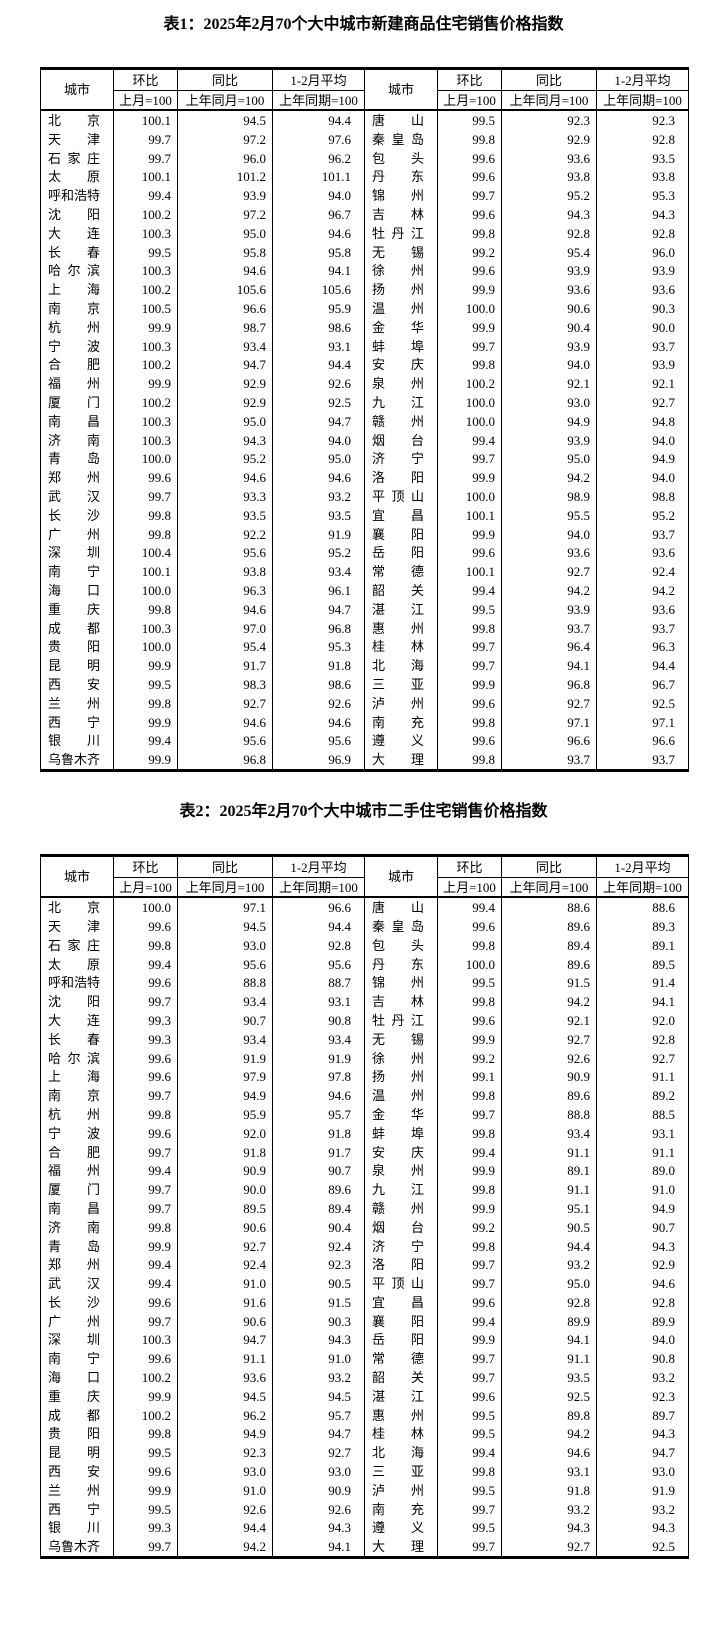 This screenshot has width=727, height=1625. Describe the element at coordinates (225, 271) in the screenshot. I see `value-cell: 94.6` at that location.